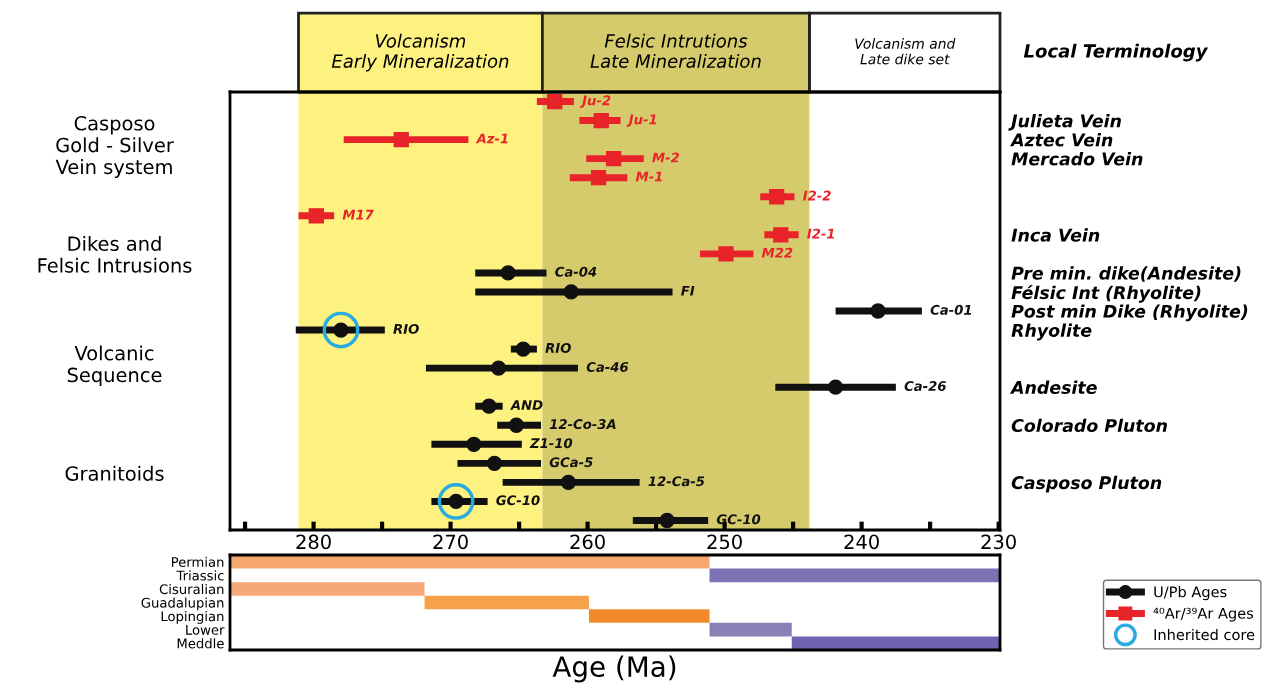 Image resolution: width=1281 pixels, height=698 pixels. I want to click on y2-tick-label: Andesite, so click(1053, 387).